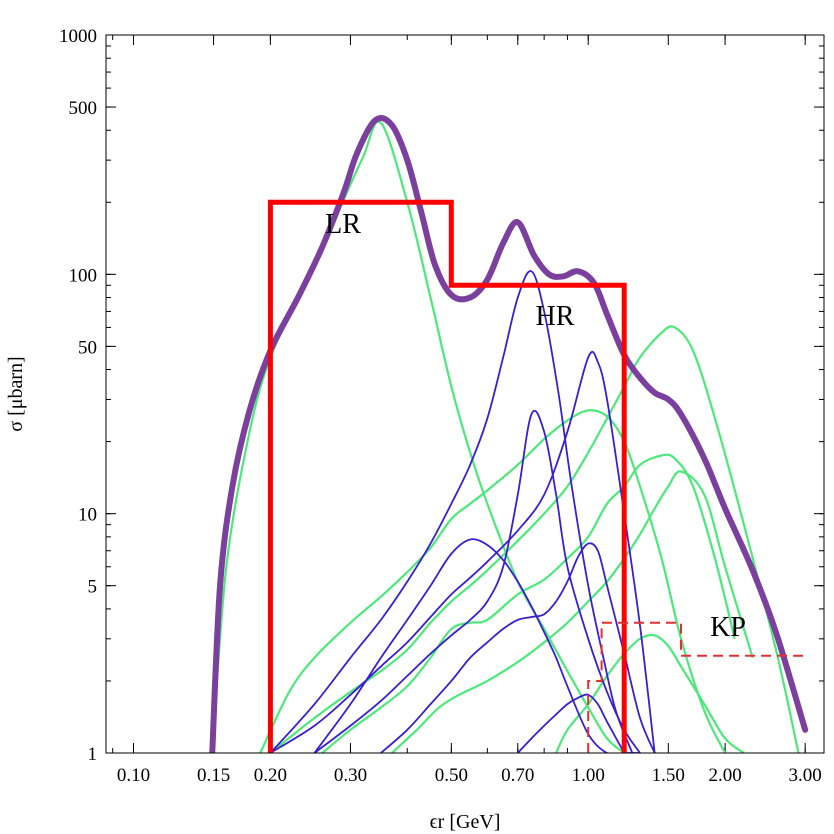 The height and width of the screenshot is (834, 834). What do you see at coordinates (555, 316) in the screenshot?
I see `annotation-hr: HR` at bounding box center [555, 316].